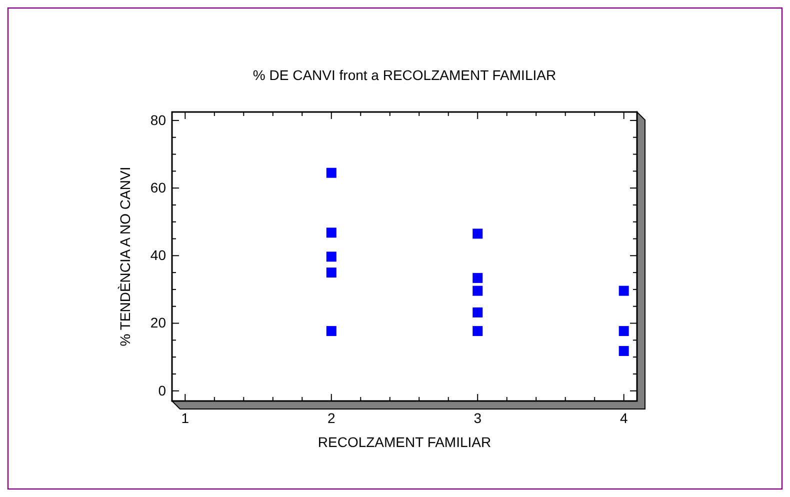  Describe the element at coordinates (624, 418) in the screenshot. I see `x-tick-label: 4` at that location.